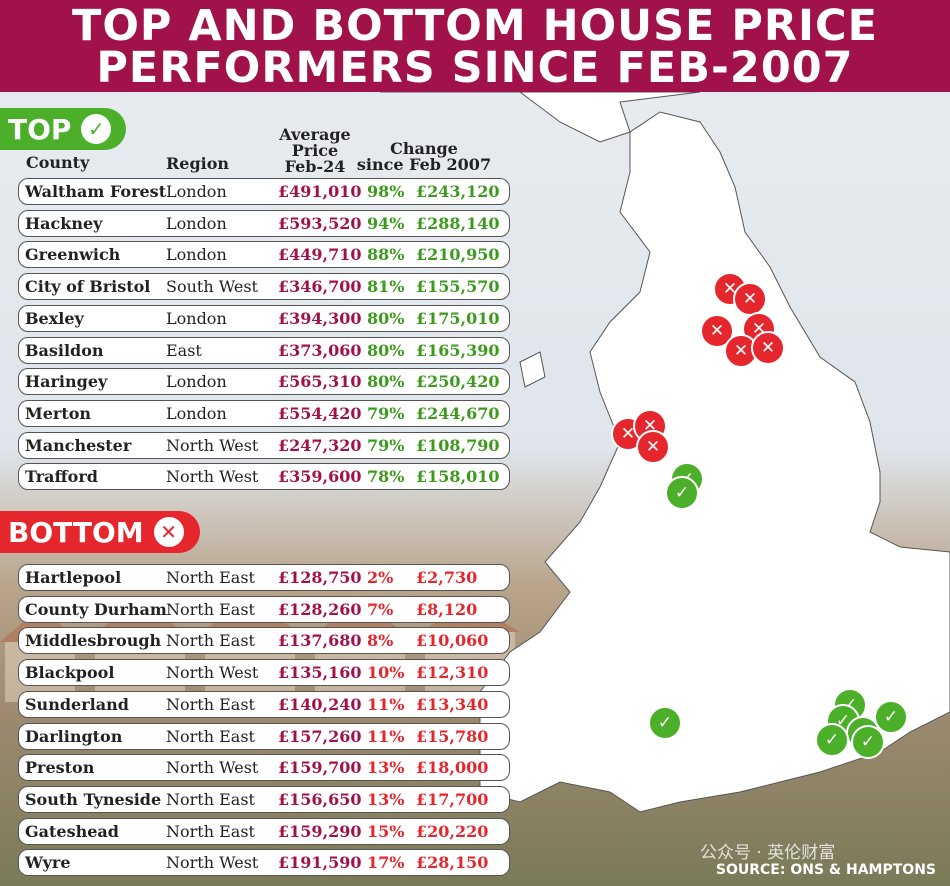  I want to click on cell-county: Greenwich, so click(73, 255).